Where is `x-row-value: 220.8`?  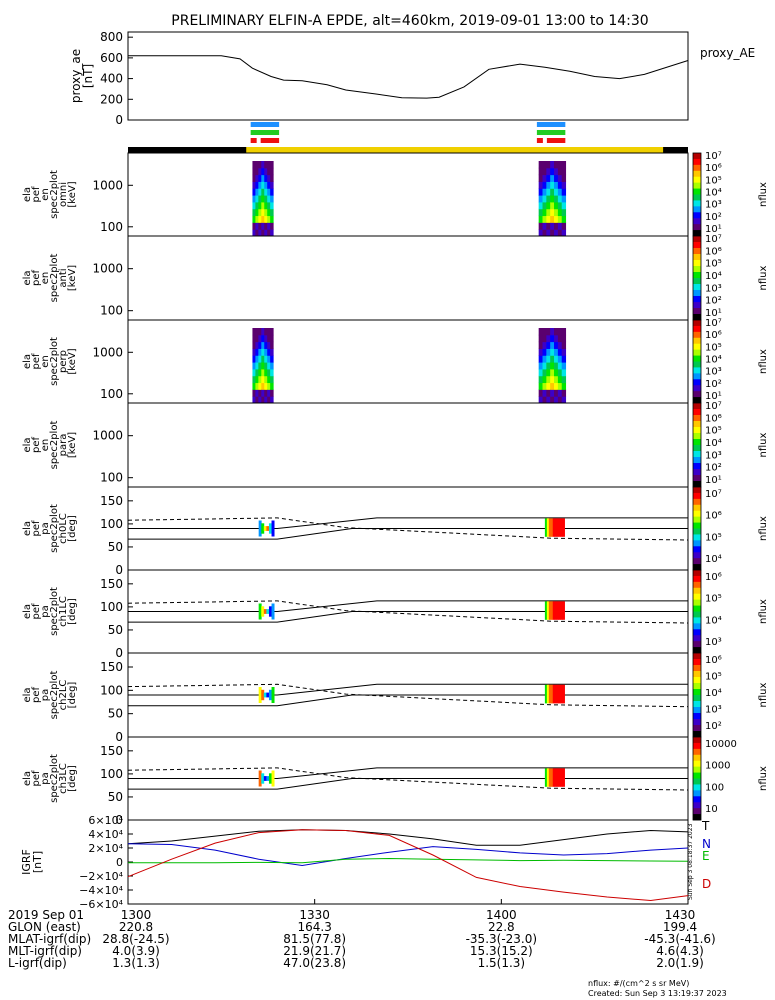 x-row-value: 220.8 is located at coordinates (136, 927).